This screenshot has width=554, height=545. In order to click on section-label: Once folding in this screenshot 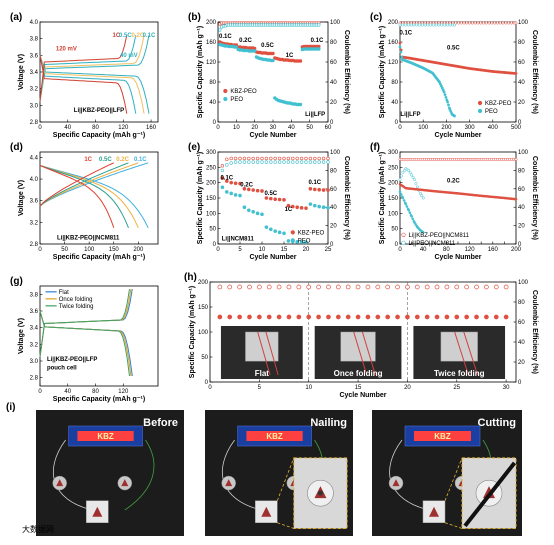, I will do `click(358, 373)`.